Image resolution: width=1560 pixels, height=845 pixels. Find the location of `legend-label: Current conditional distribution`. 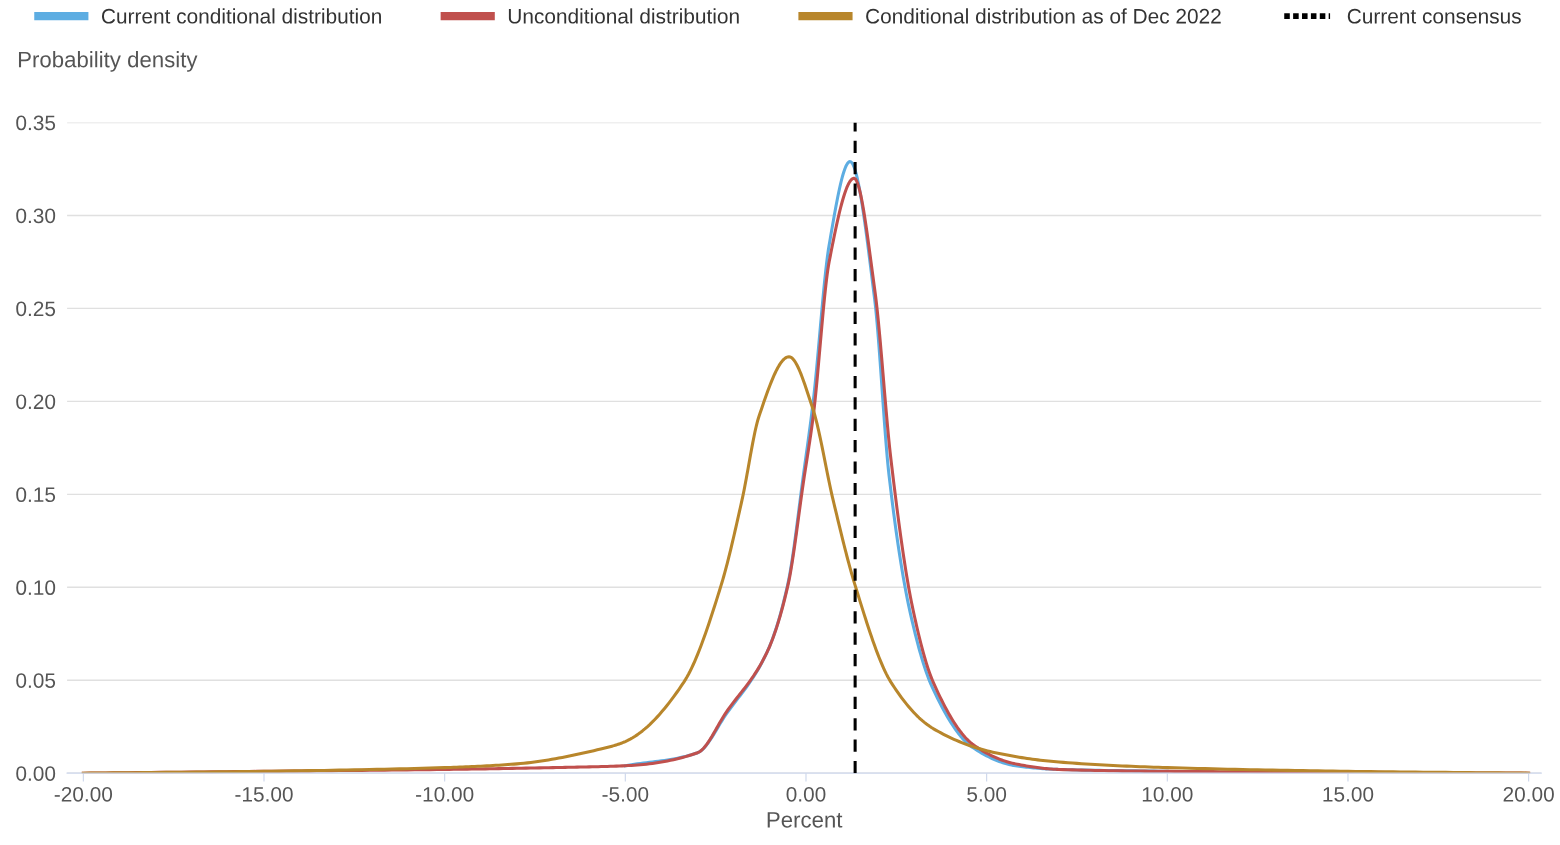

legend-label: Current conditional distribution is located at coordinates (241, 16).